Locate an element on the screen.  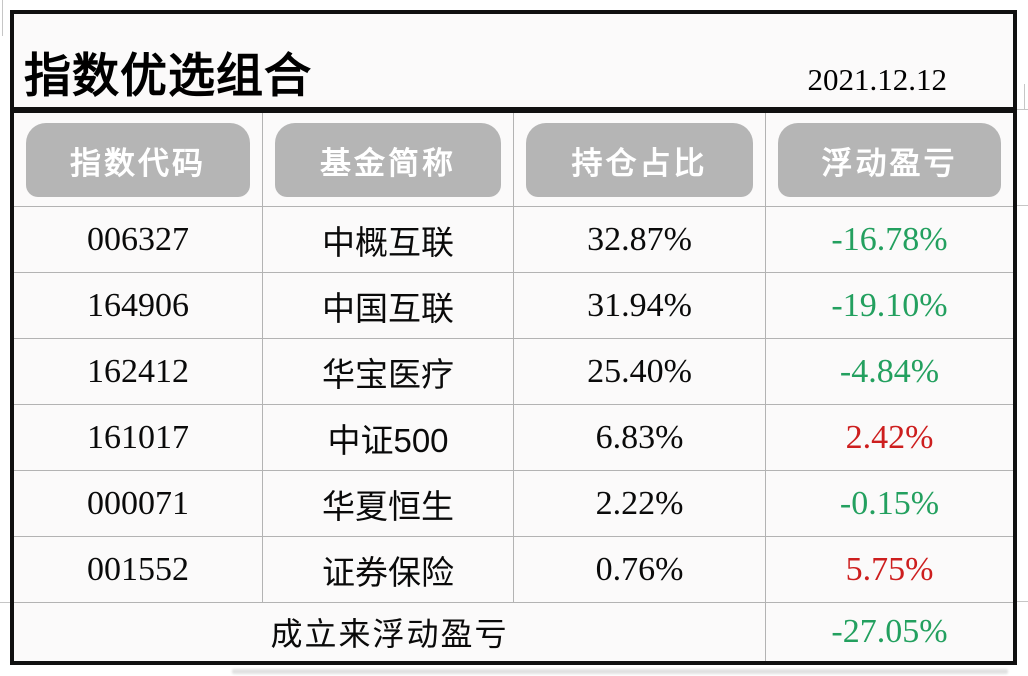
header-cell-index-code: 指数代码 is located at coordinates (138, 159).